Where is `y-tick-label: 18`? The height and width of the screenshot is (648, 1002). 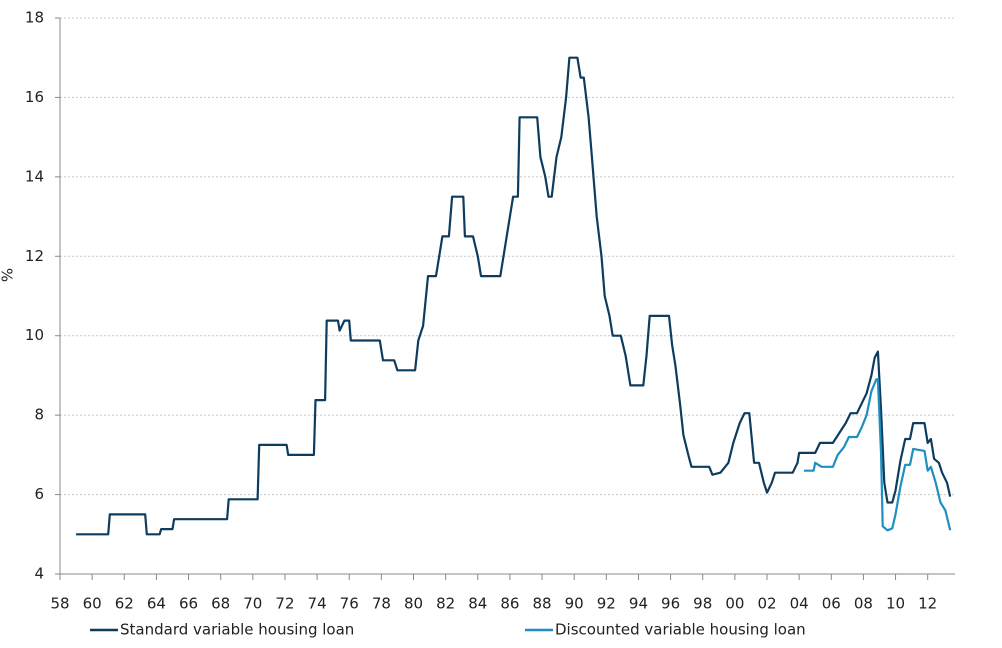
y-tick-label: 18 is located at coordinates (34, 18).